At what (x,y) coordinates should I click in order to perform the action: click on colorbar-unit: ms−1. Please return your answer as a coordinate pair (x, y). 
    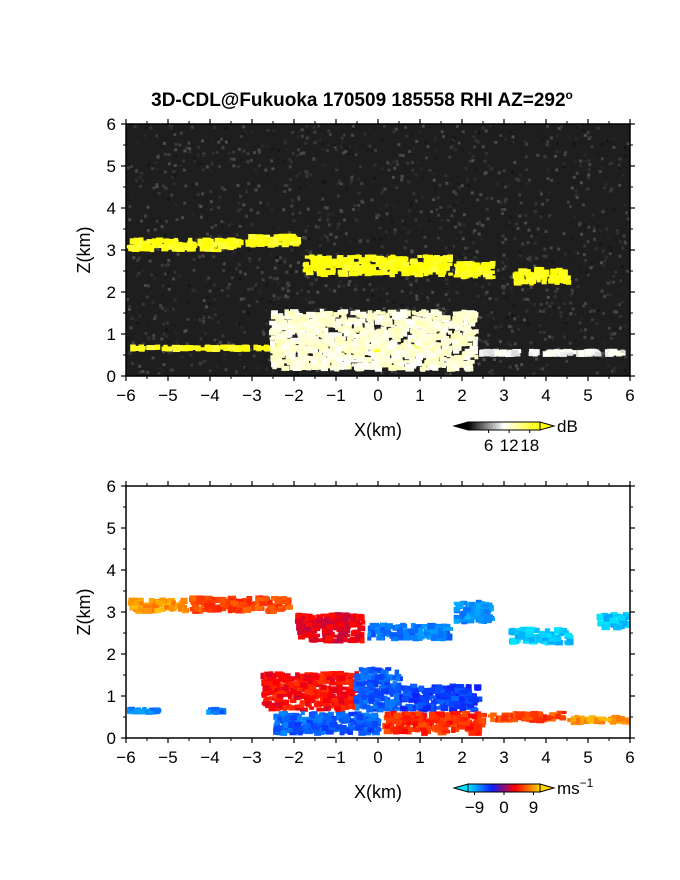
    Looking at the image, I should click on (575, 787).